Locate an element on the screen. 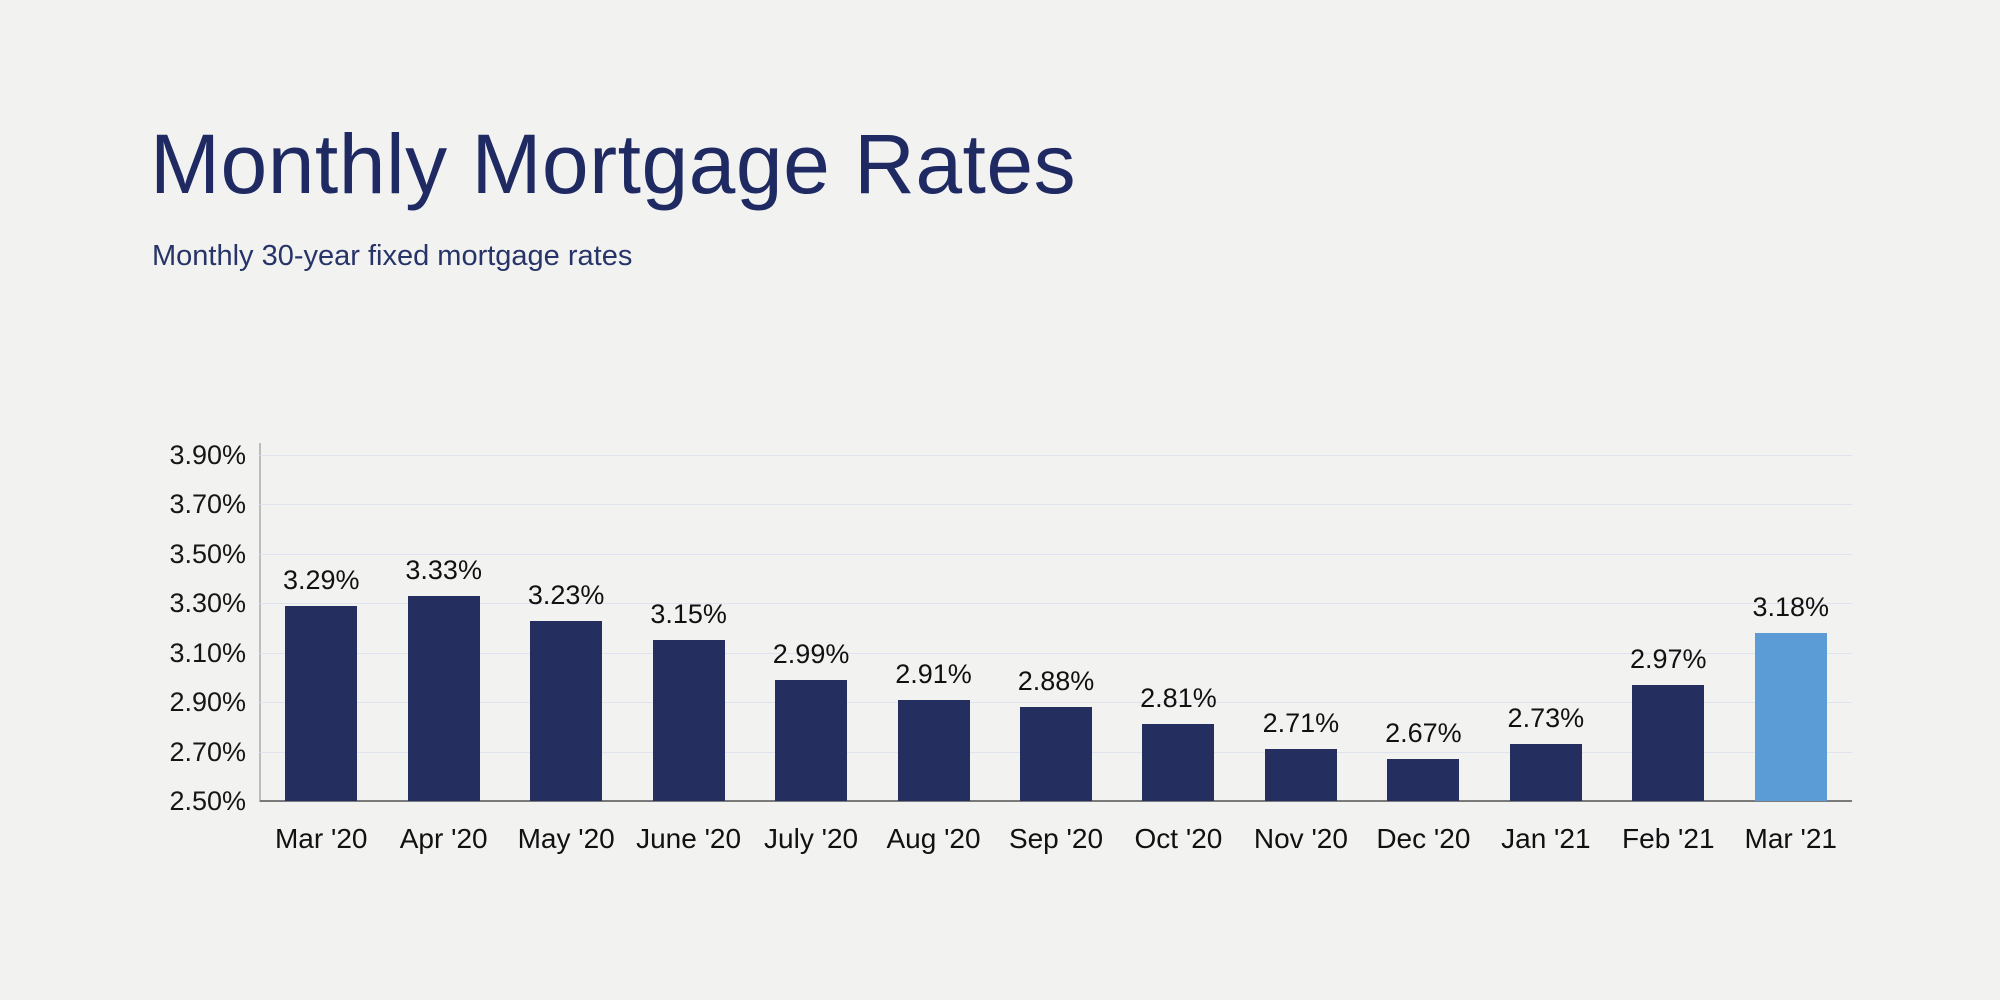 The height and width of the screenshot is (1000, 2000). bar-value-label: 2.67% is located at coordinates (1423, 733).